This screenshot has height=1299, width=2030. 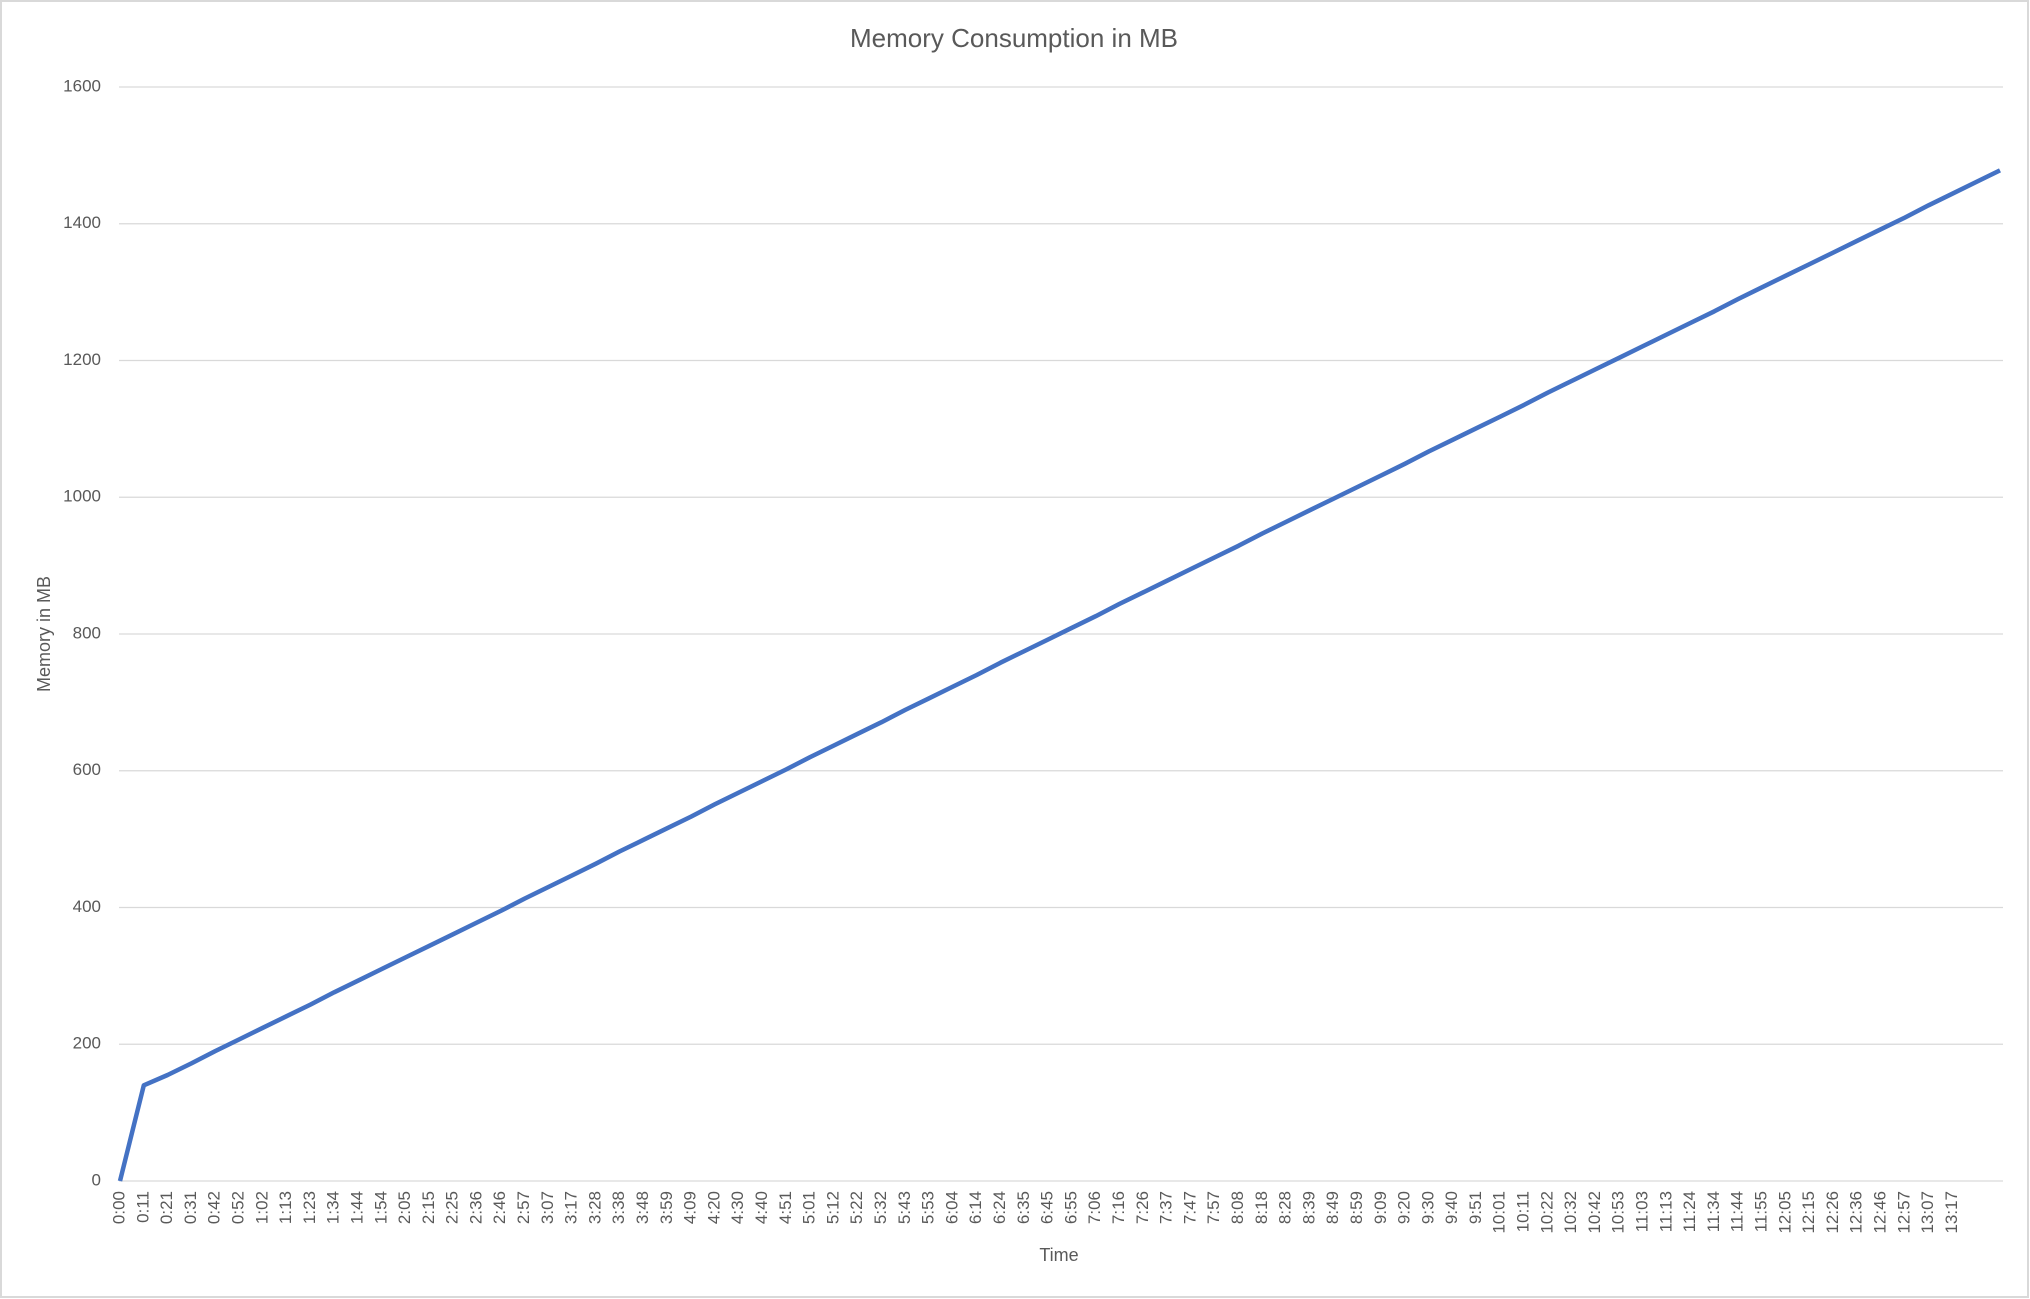 I want to click on x-tick-label: 11:03, so click(x=1642, y=1211).